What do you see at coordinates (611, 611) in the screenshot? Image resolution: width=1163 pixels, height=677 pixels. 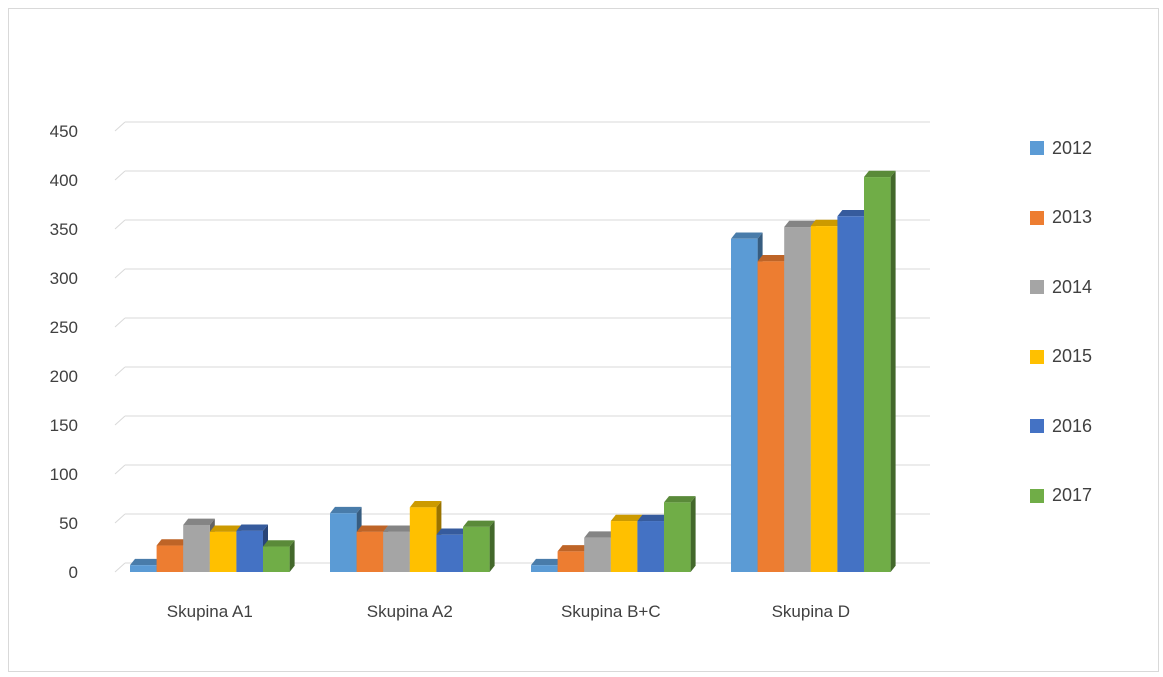 I see `x-category-label: Skupina B+C` at bounding box center [611, 611].